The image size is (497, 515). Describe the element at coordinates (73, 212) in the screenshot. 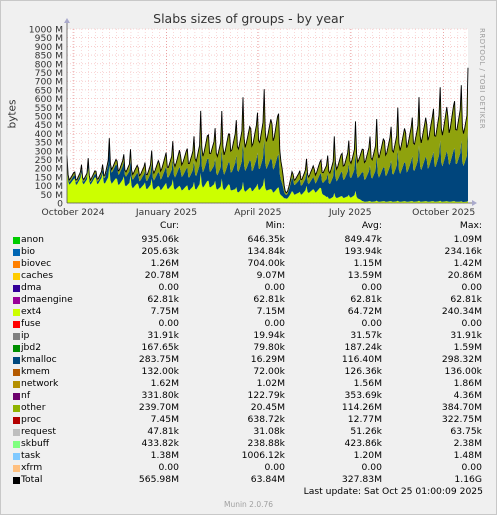

I see `x-tick-label: October 2024` at that location.